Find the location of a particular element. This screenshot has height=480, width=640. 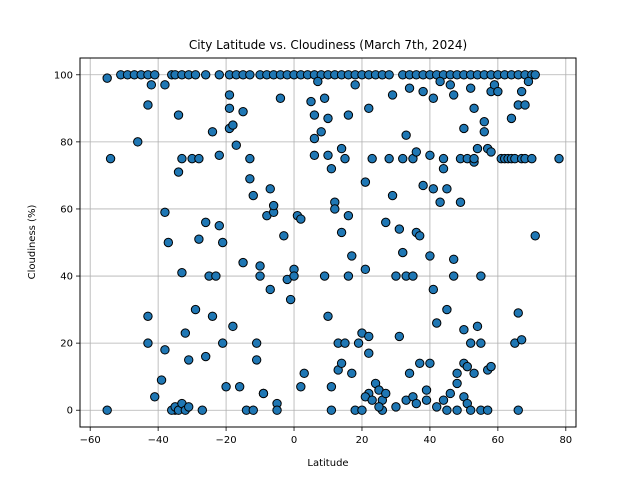

x-tick-label: −60 is located at coordinates (90, 440).